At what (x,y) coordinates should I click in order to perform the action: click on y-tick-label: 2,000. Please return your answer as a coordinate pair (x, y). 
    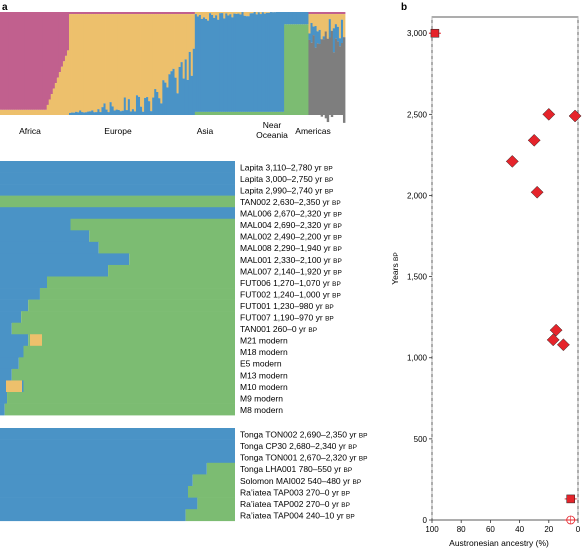
    Looking at the image, I should click on (417, 195).